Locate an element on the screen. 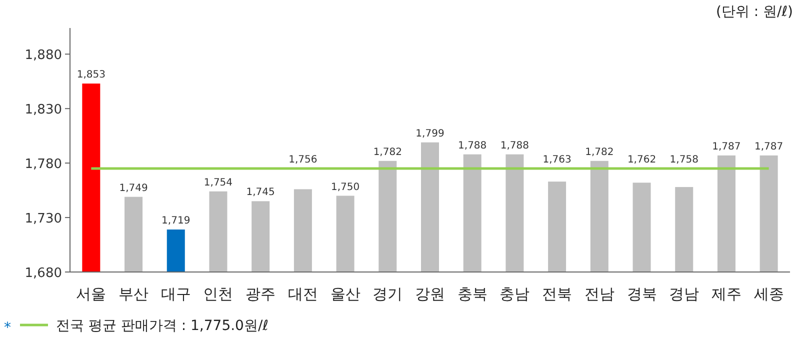 This screenshot has height=347, width=799. x-tick-label: 경북 is located at coordinates (641, 294).